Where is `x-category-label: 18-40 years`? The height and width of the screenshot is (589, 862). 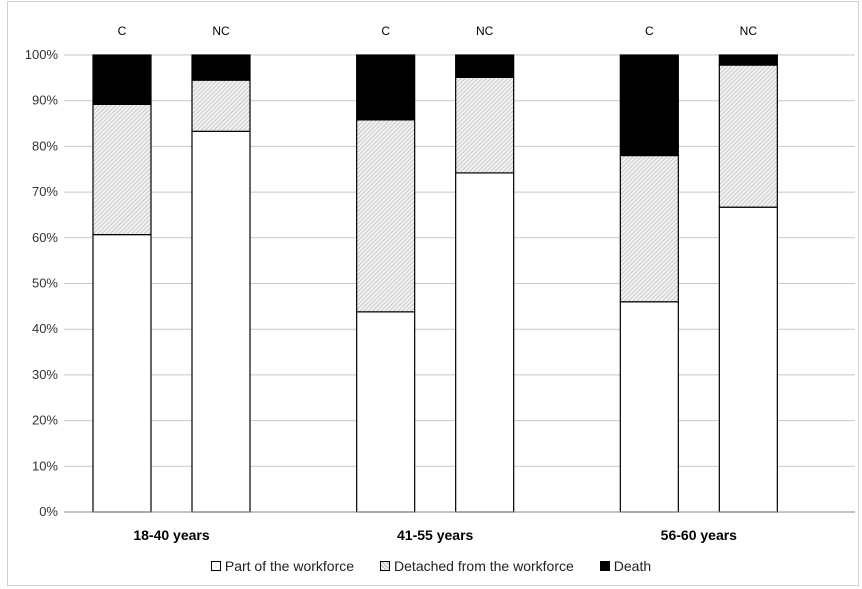 x-category-label: 18-40 years is located at coordinates (171, 535).